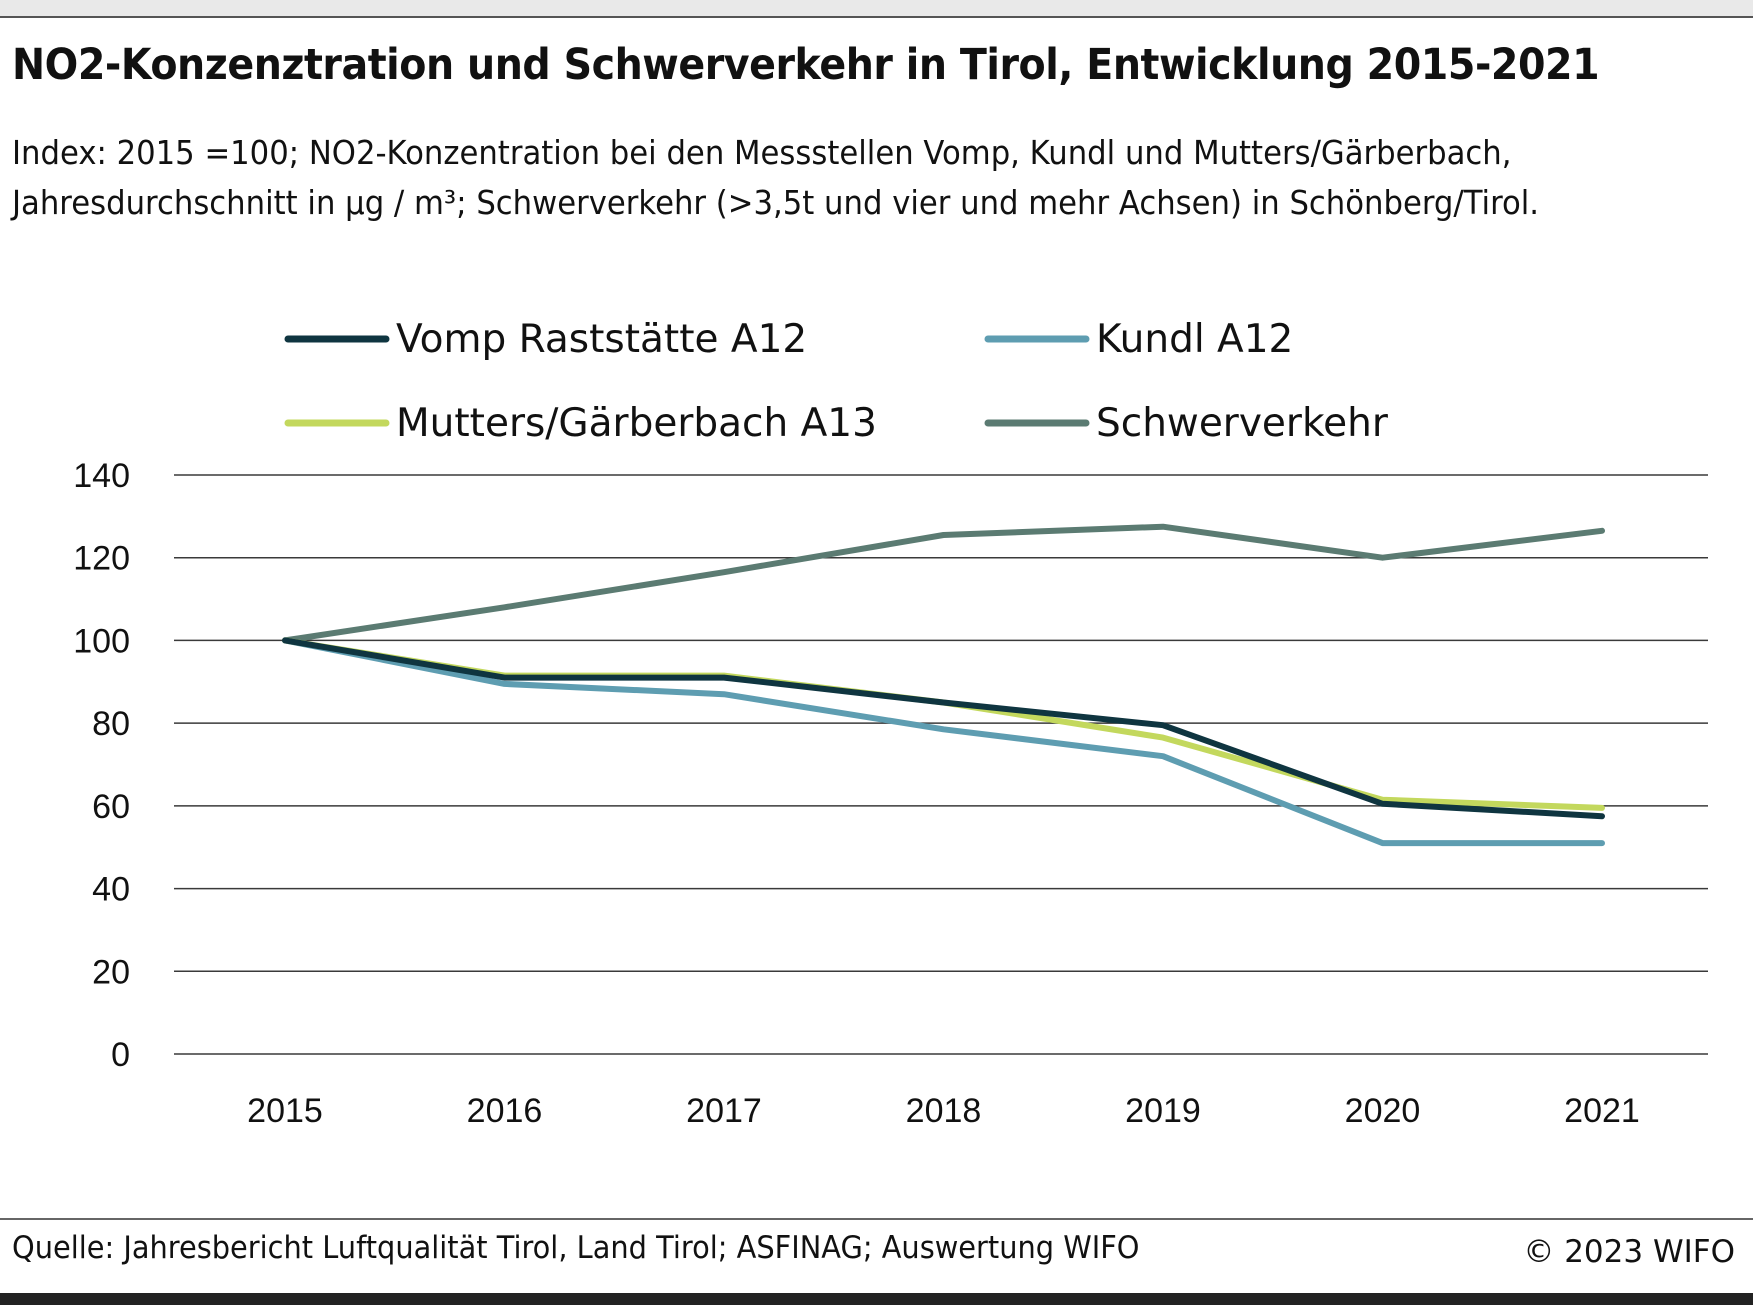  Describe the element at coordinates (111, 807) in the screenshot. I see `y-tick-label: 60` at that location.